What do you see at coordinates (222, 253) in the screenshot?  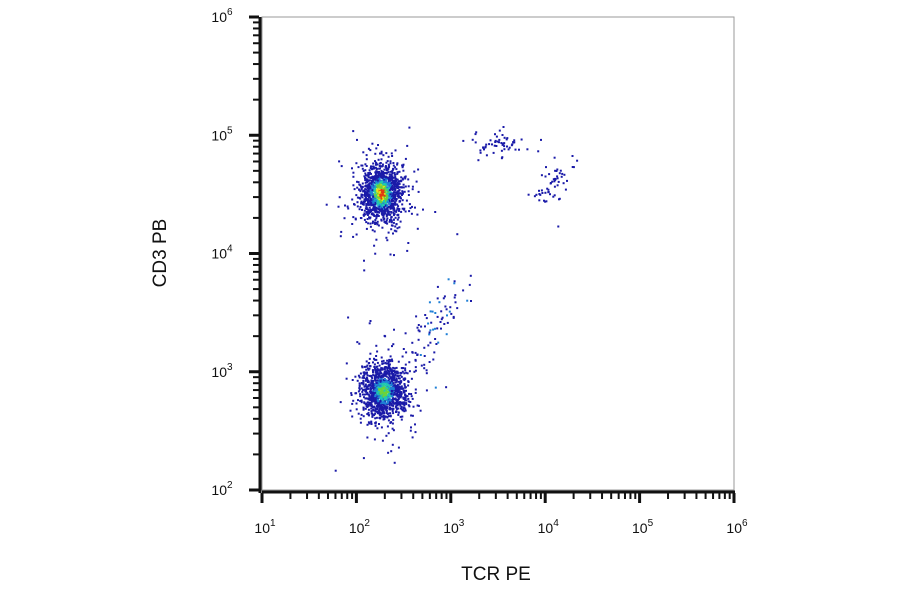 I see `y-tick-label: 104` at bounding box center [222, 253].